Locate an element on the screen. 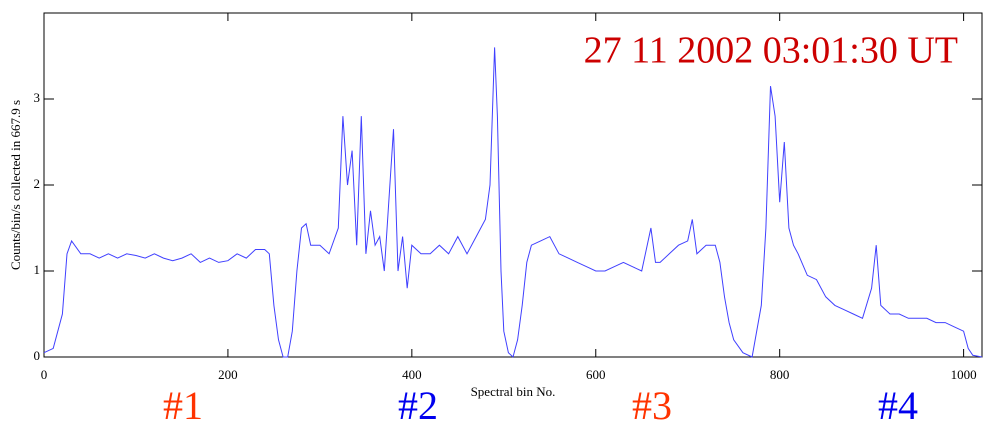 This screenshot has width=996, height=431. y-tick-label: 2 is located at coordinates (37, 183).